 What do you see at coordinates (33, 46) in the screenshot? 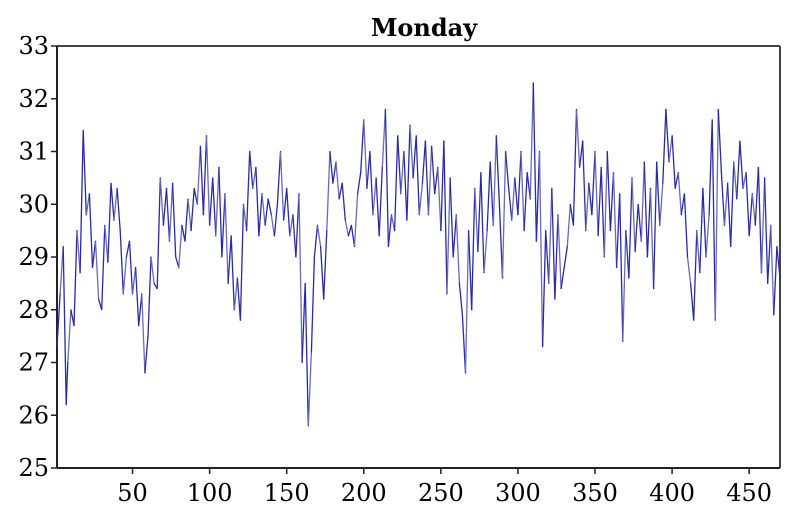
I see `y-tick-label: 33` at bounding box center [33, 46].